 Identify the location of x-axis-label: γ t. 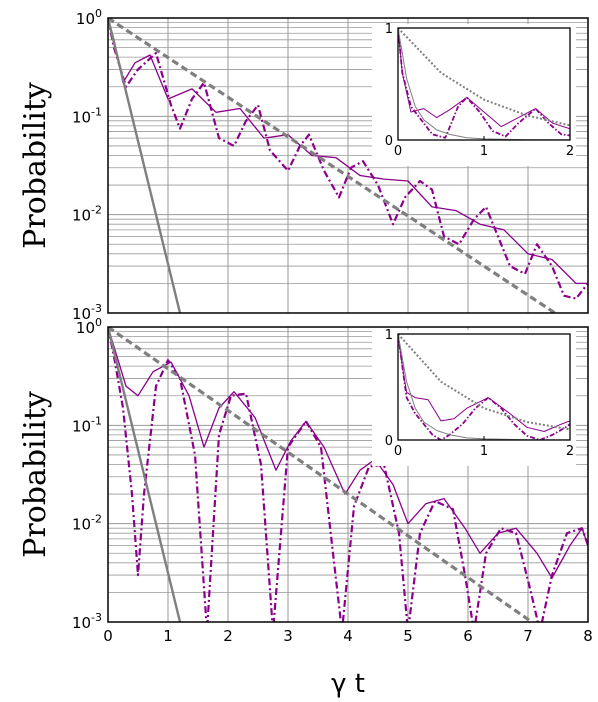
(348, 684).